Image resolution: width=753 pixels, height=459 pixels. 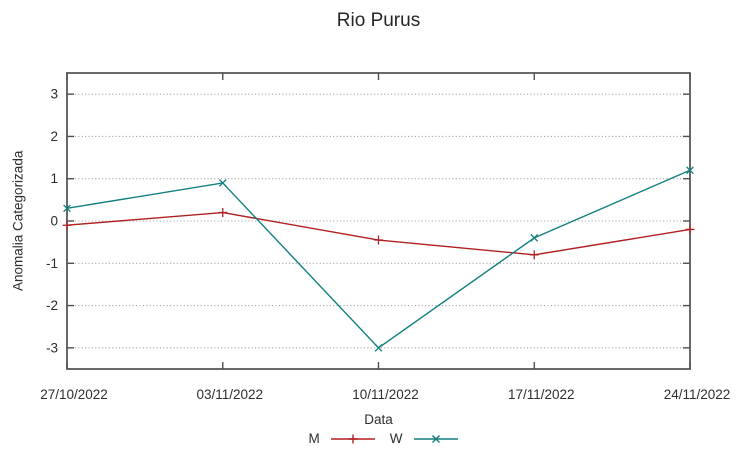 I want to click on legend-line-sample-w, so click(x=435, y=439).